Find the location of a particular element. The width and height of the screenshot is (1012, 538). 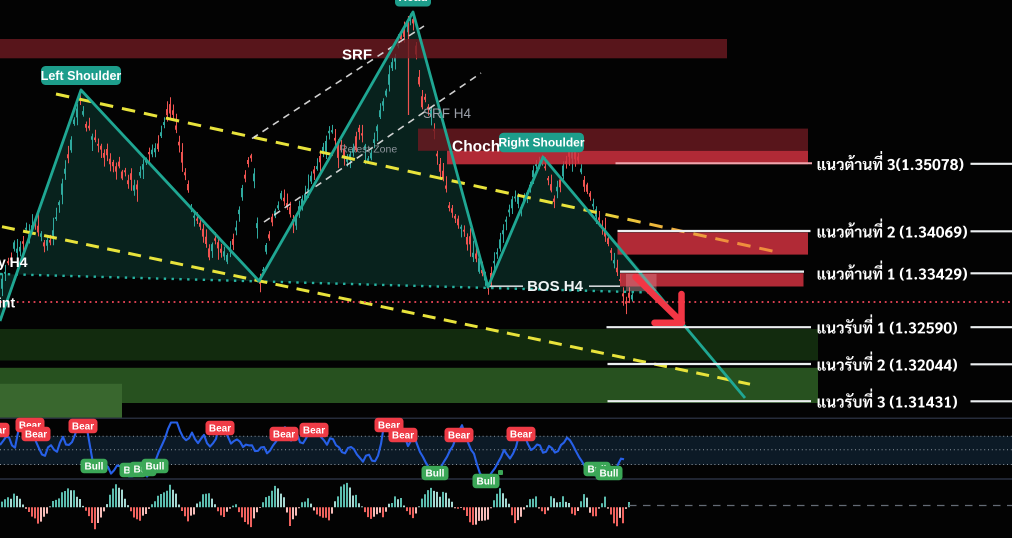

svg-text: Head is located at coordinates (412, 2).